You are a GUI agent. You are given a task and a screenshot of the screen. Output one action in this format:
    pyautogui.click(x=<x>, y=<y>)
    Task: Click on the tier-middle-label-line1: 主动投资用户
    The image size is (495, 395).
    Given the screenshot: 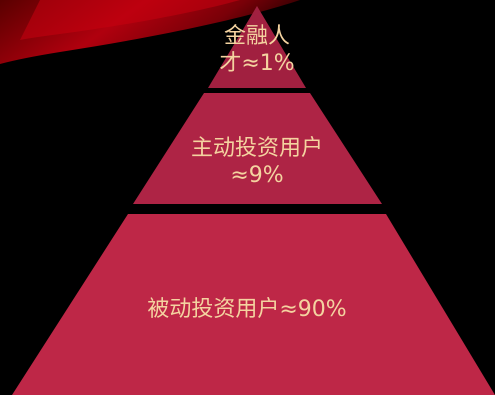 What is the action you would take?
    pyautogui.click(x=256, y=148)
    